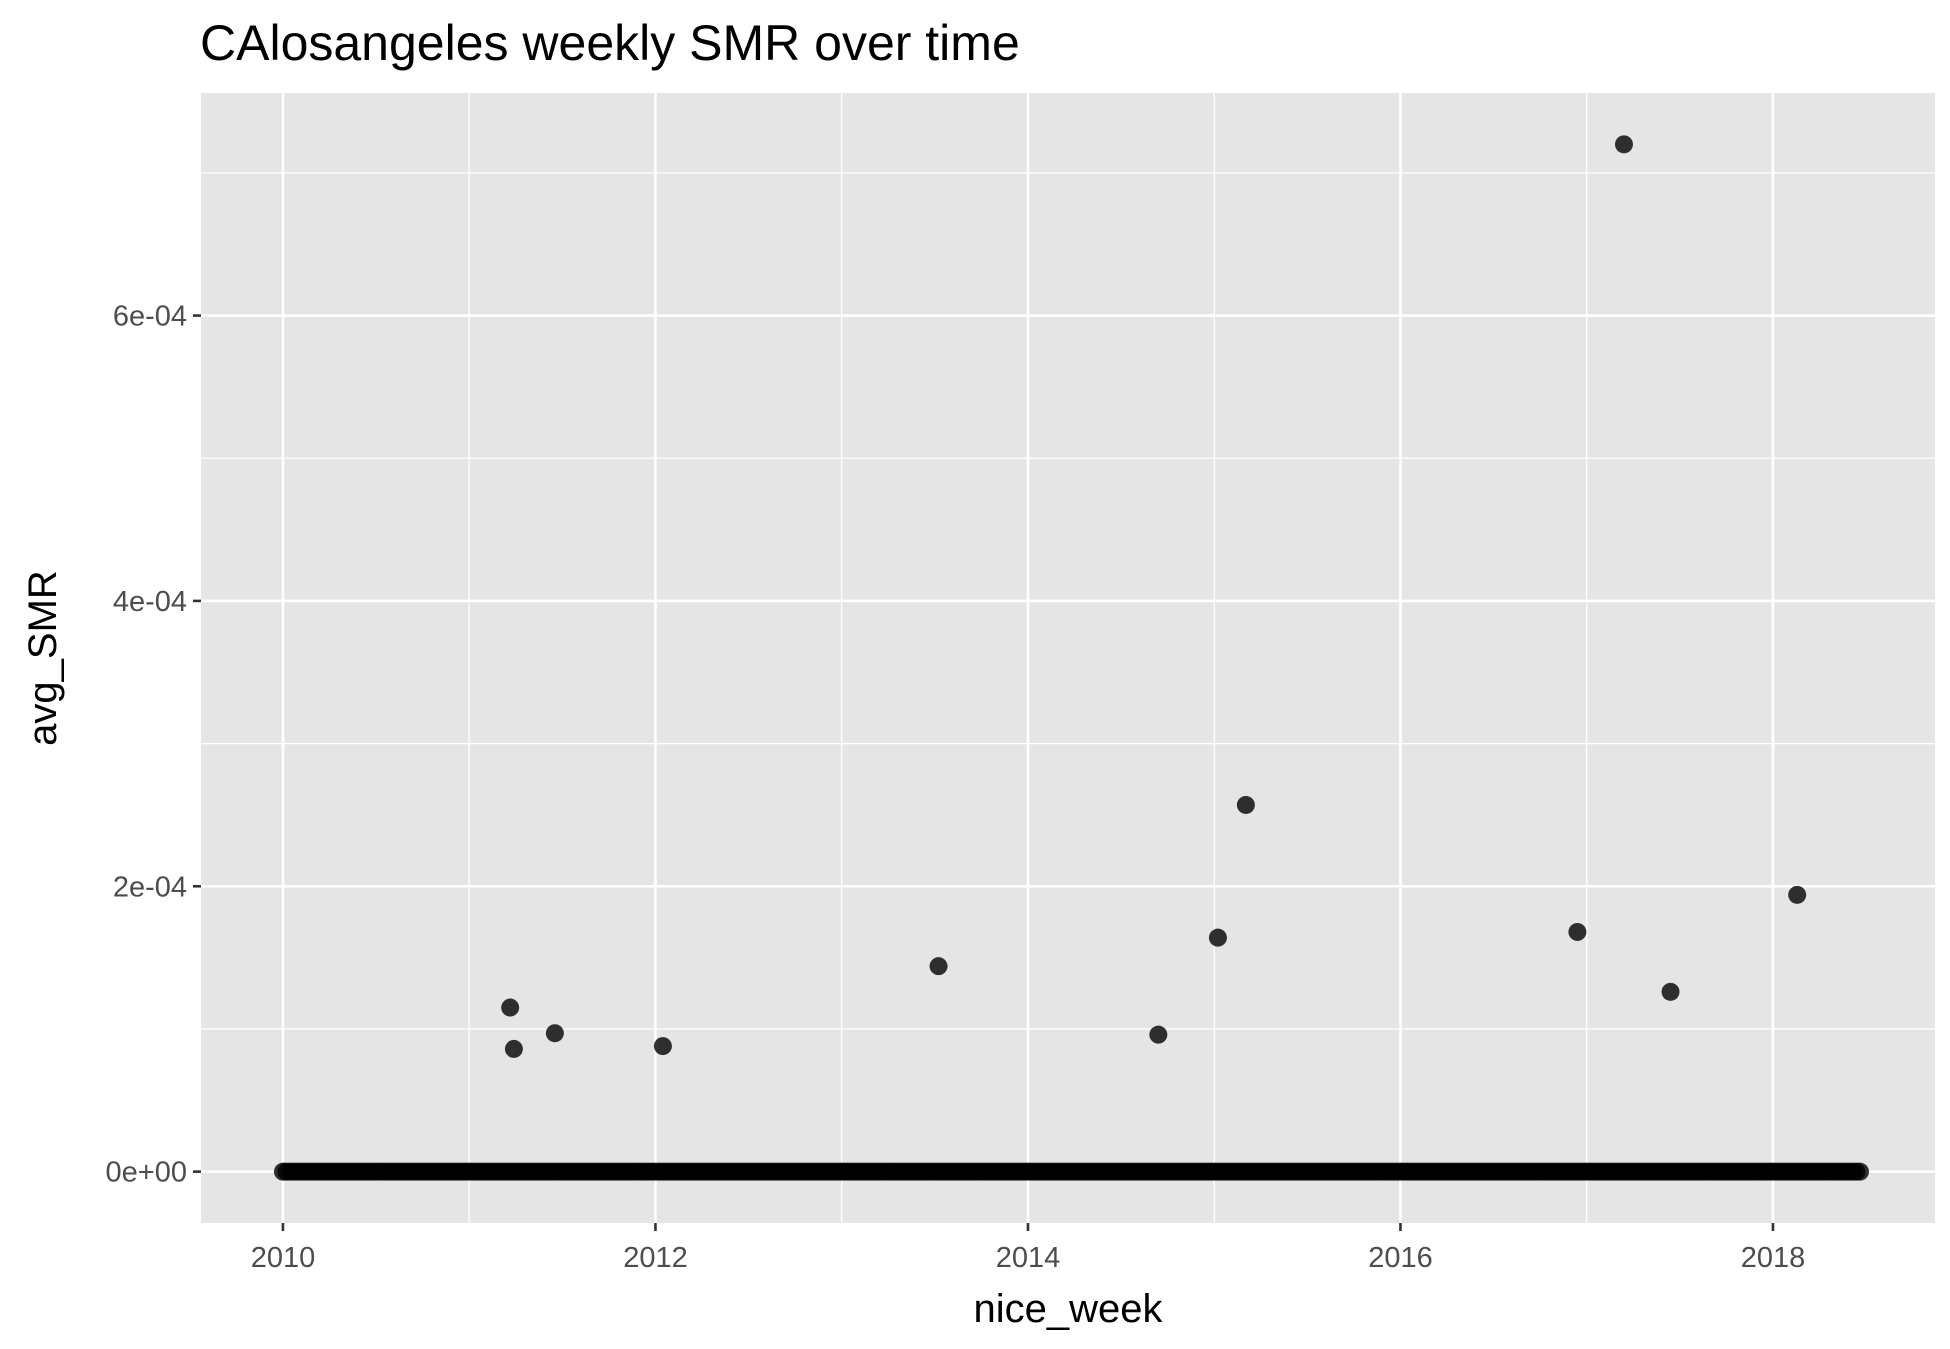 Image resolution: width=1950 pixels, height=1349 pixels. Describe the element at coordinates (150, 887) in the screenshot. I see `y-tick-label: 2e-04` at that location.